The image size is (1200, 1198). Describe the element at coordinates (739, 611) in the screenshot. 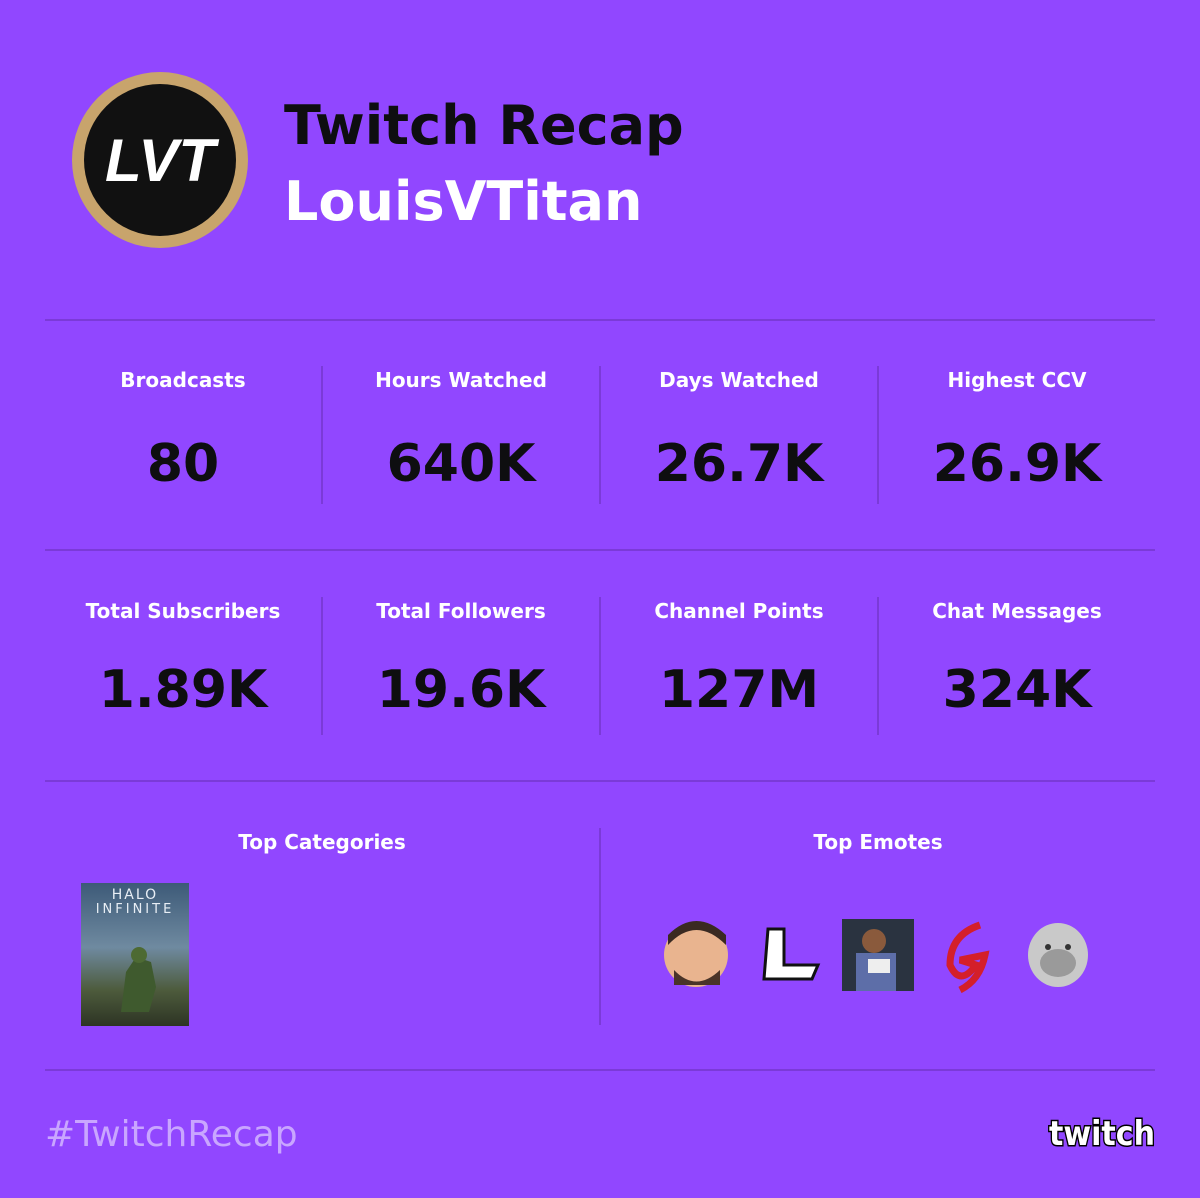

I see `stat-label: Channel Points` at that location.